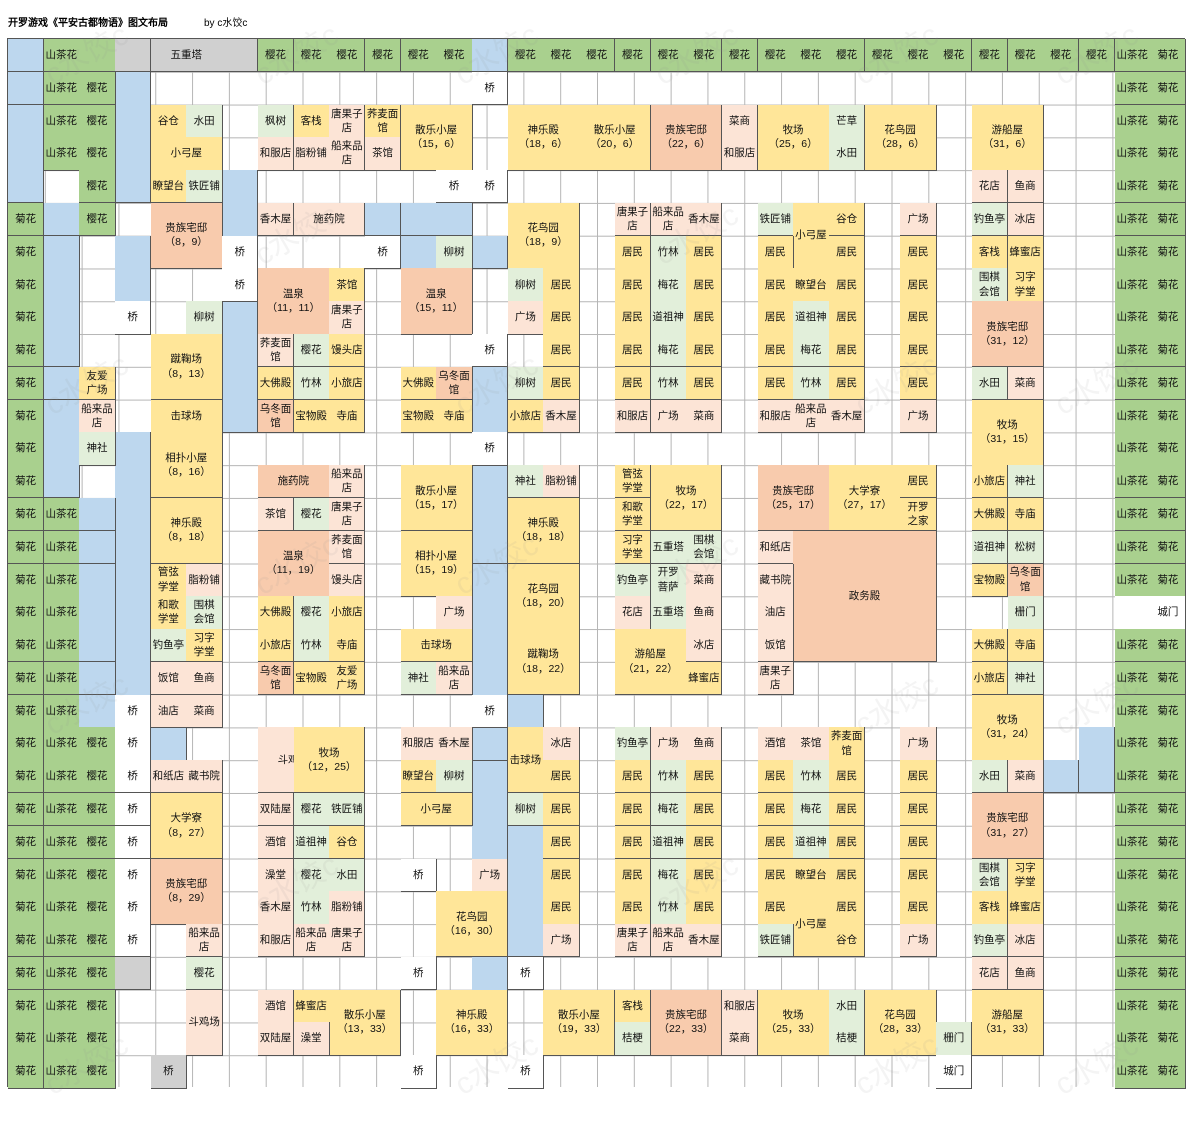 The image size is (1192, 1124). Describe the element at coordinates (775, 547) in the screenshot. I see `map-cell: 和纸店` at that location.